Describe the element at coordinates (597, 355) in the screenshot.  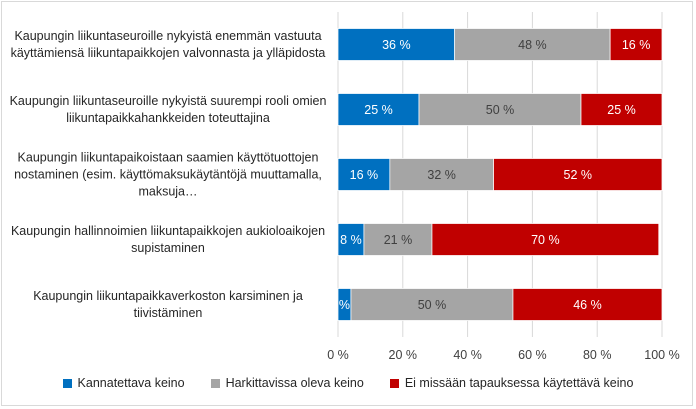
I see `x-tick-label: 80 %` at that location.